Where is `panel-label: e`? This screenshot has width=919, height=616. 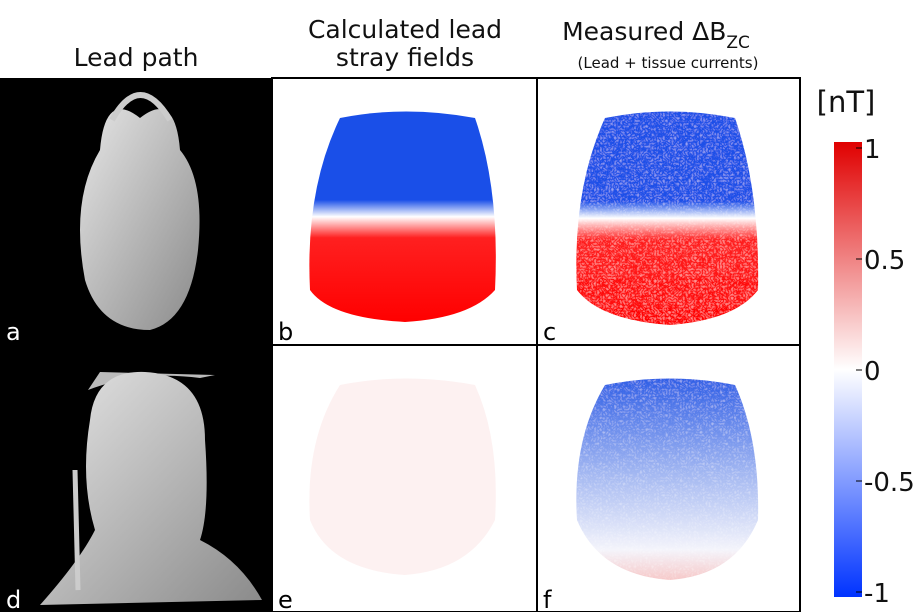 panel-label: e is located at coordinates (285, 599).